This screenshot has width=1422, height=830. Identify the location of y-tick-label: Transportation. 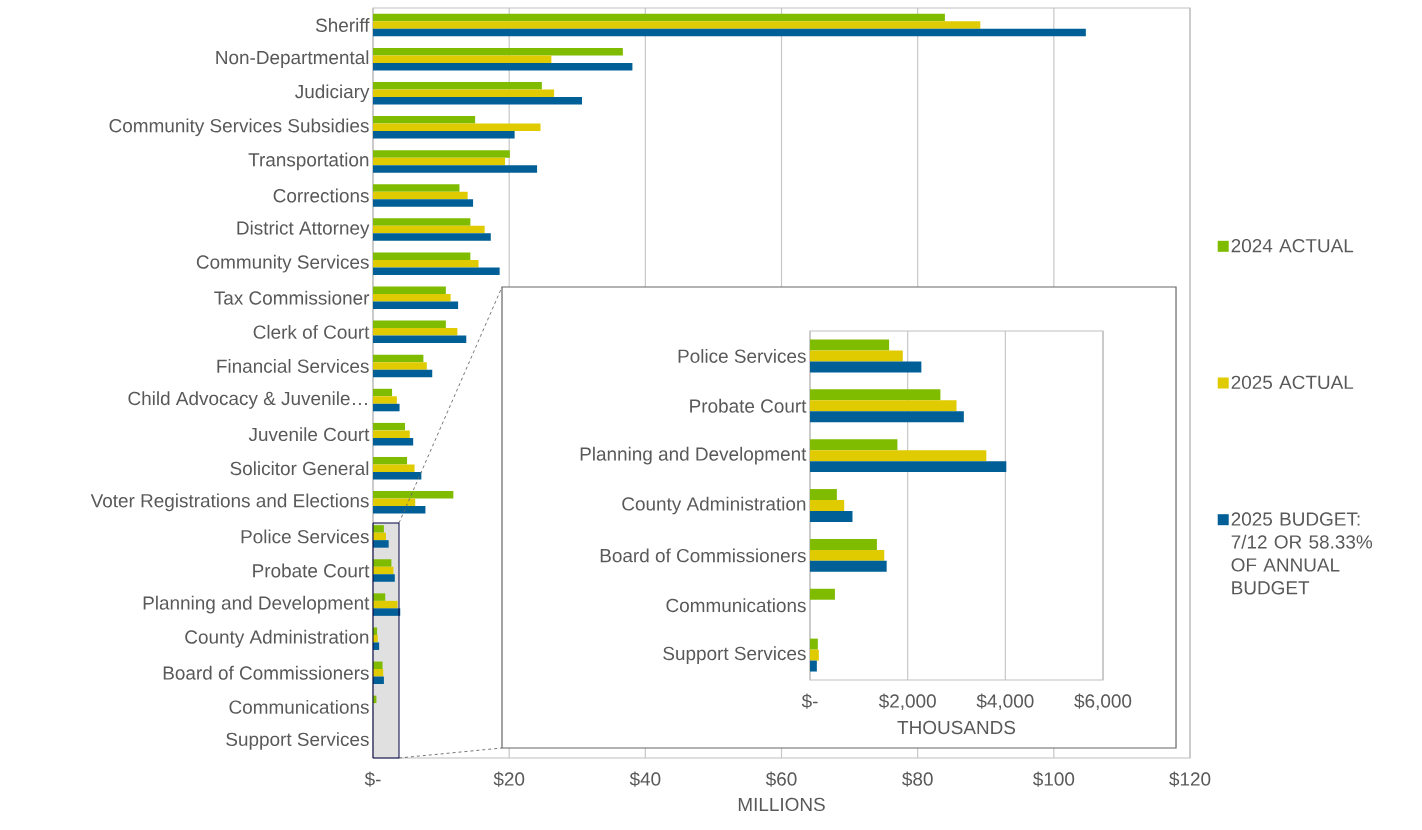
(308, 161).